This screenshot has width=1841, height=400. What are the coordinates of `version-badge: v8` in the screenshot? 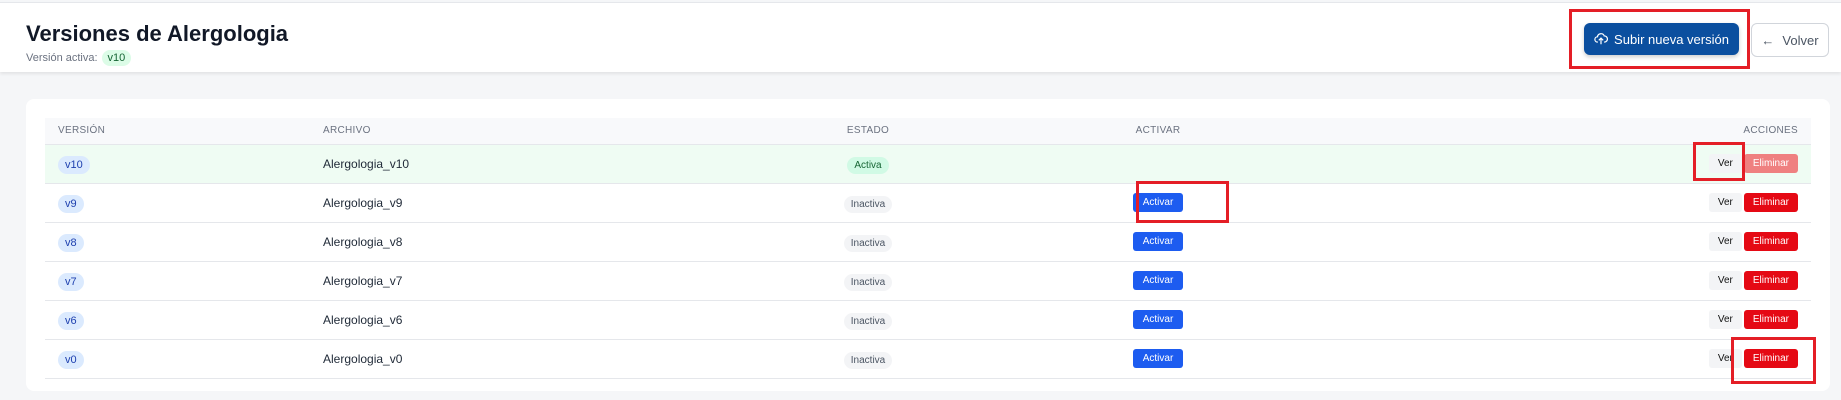 It's located at (71, 242).